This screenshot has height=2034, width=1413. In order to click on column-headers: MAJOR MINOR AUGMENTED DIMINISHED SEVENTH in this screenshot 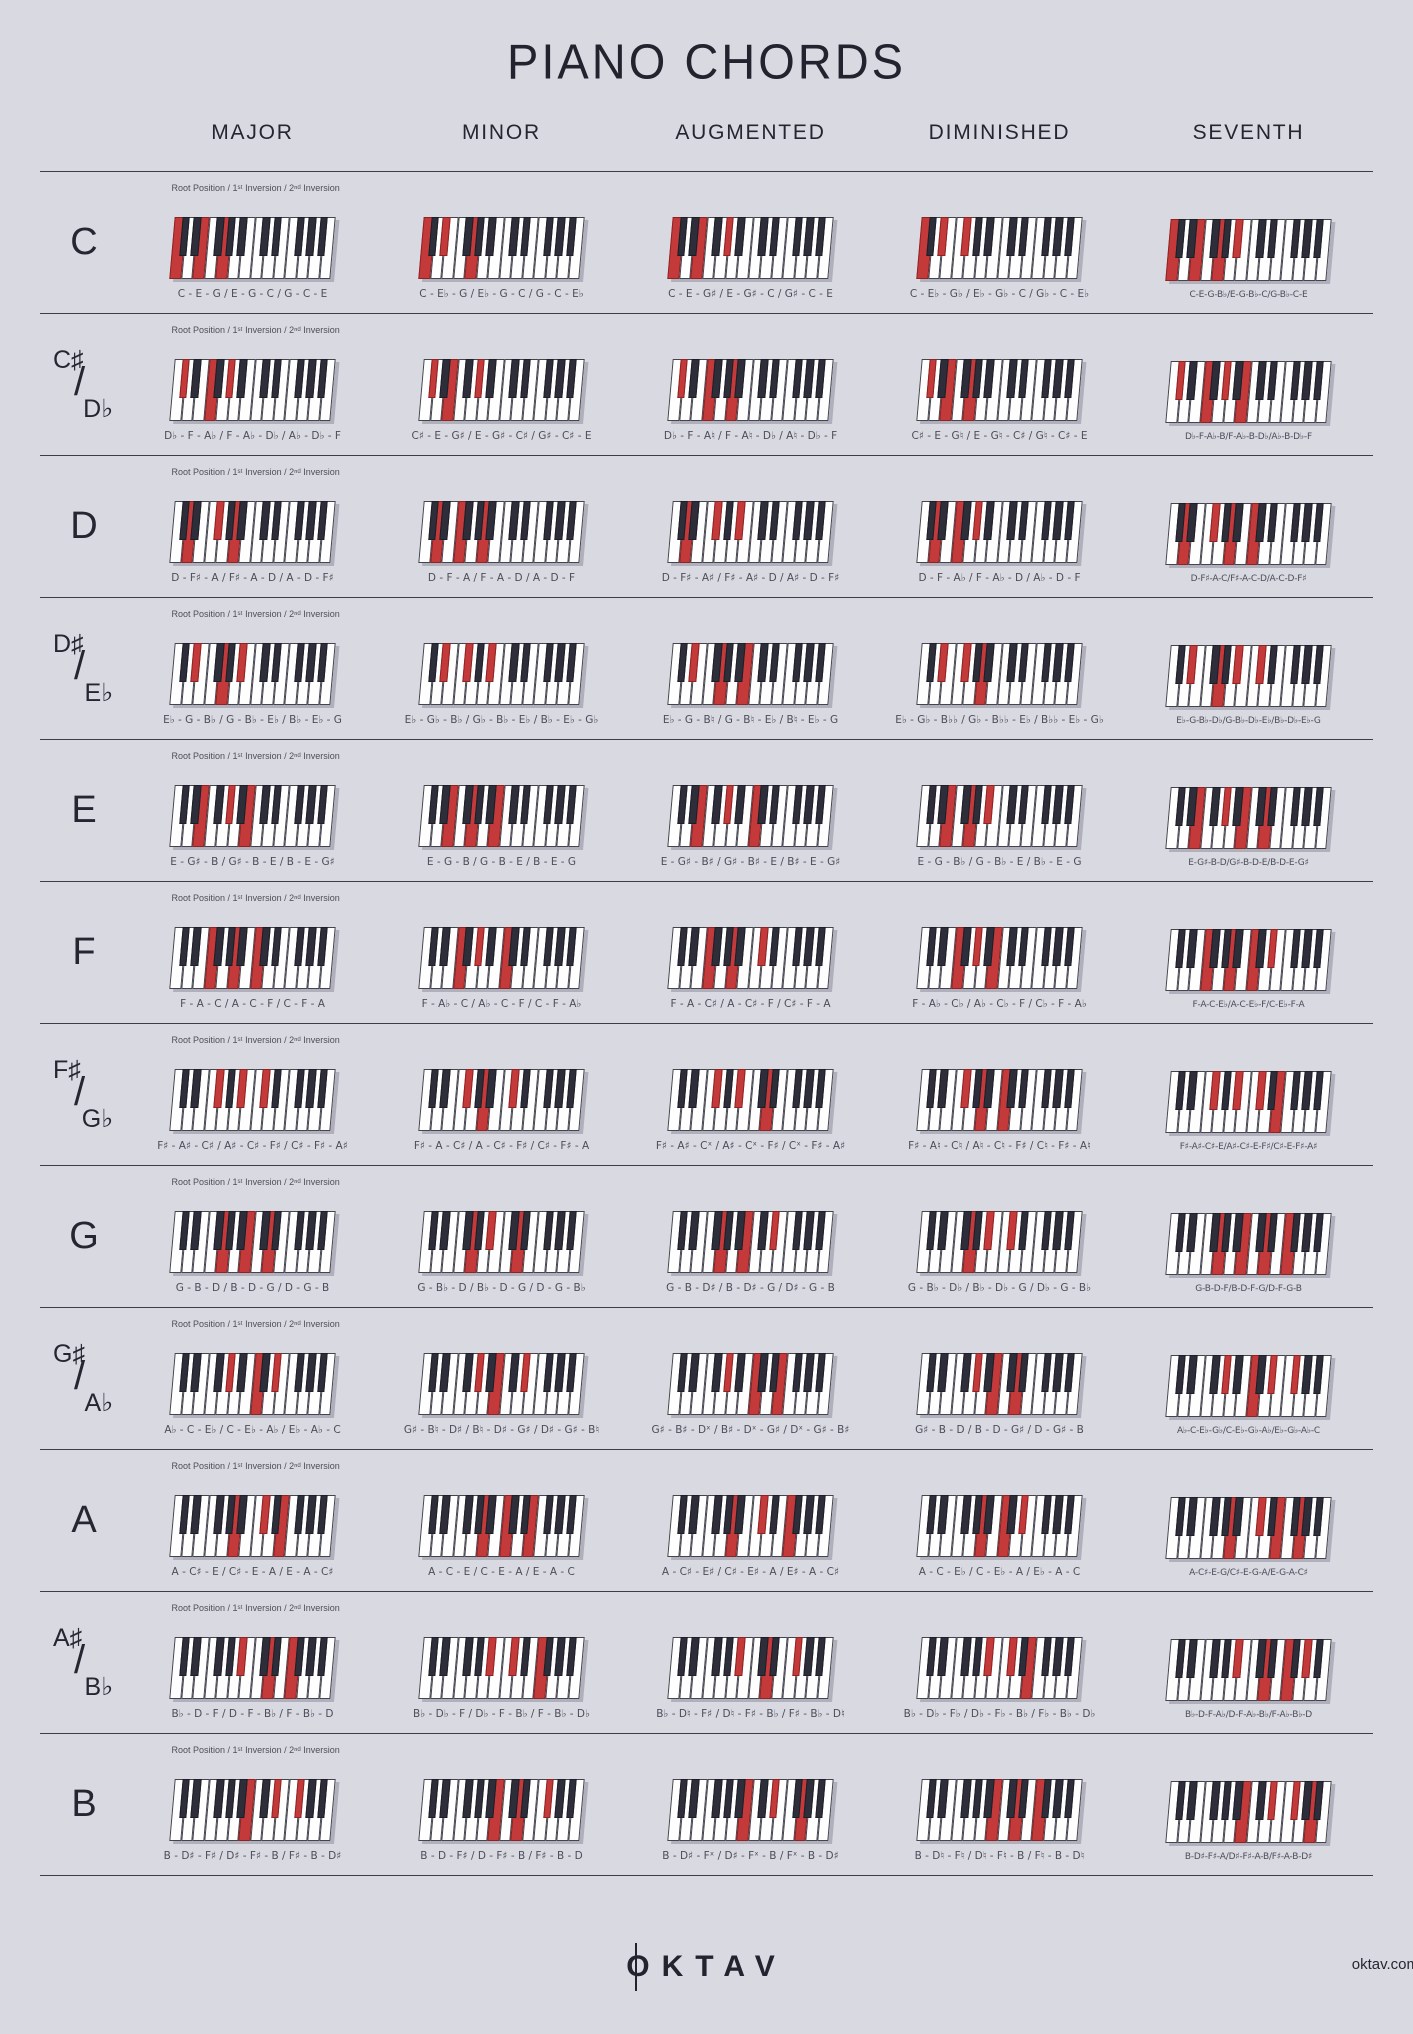, I will do `click(706, 133)`.